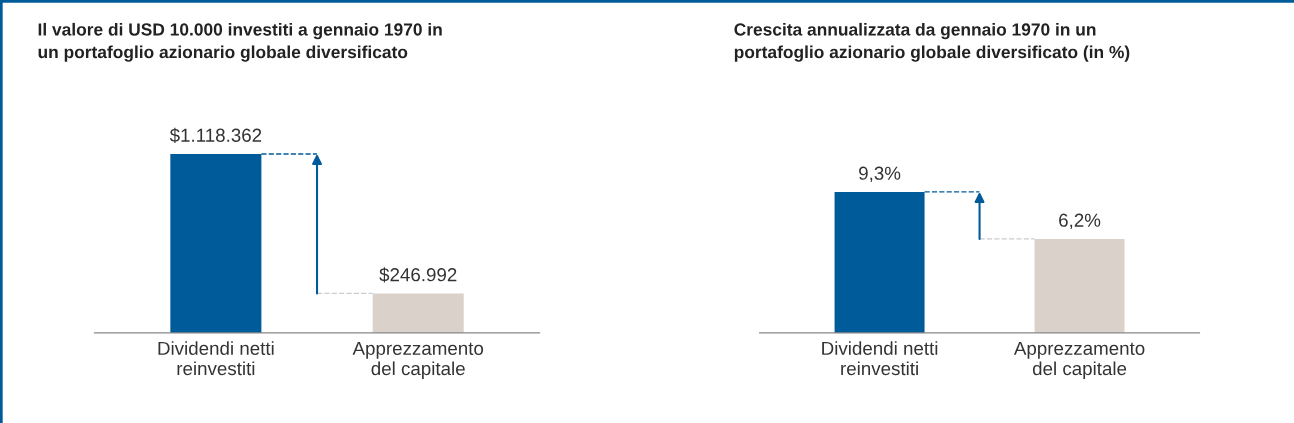 Image resolution: width=1294 pixels, height=423 pixels. I want to click on chart-title: Crescita annualizzata da gennaio 1970 in un portafoglio azionario globale diversificato (in %), so click(932, 42).